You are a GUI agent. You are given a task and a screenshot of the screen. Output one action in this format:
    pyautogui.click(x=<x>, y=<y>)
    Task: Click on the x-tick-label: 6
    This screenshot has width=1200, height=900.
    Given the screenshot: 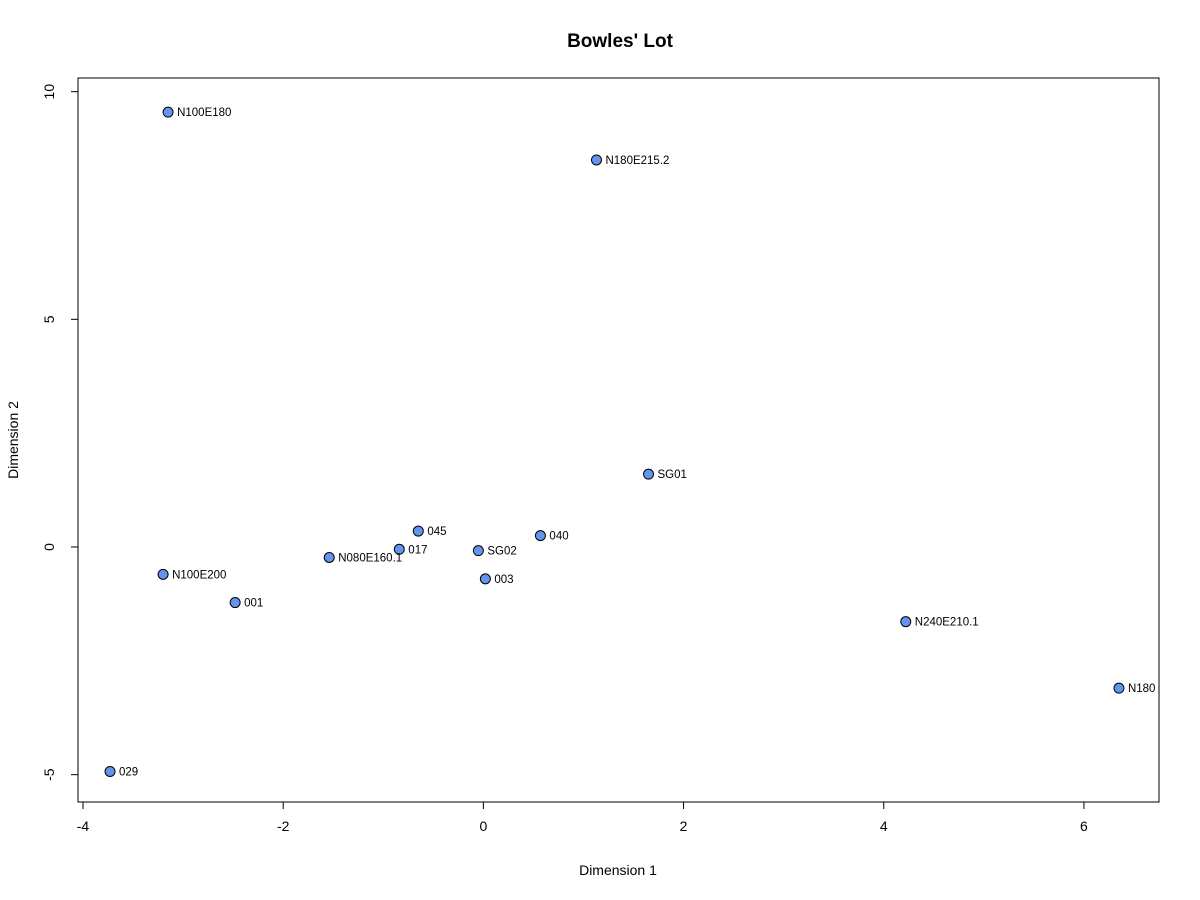 What is the action you would take?
    pyautogui.click(x=1084, y=826)
    